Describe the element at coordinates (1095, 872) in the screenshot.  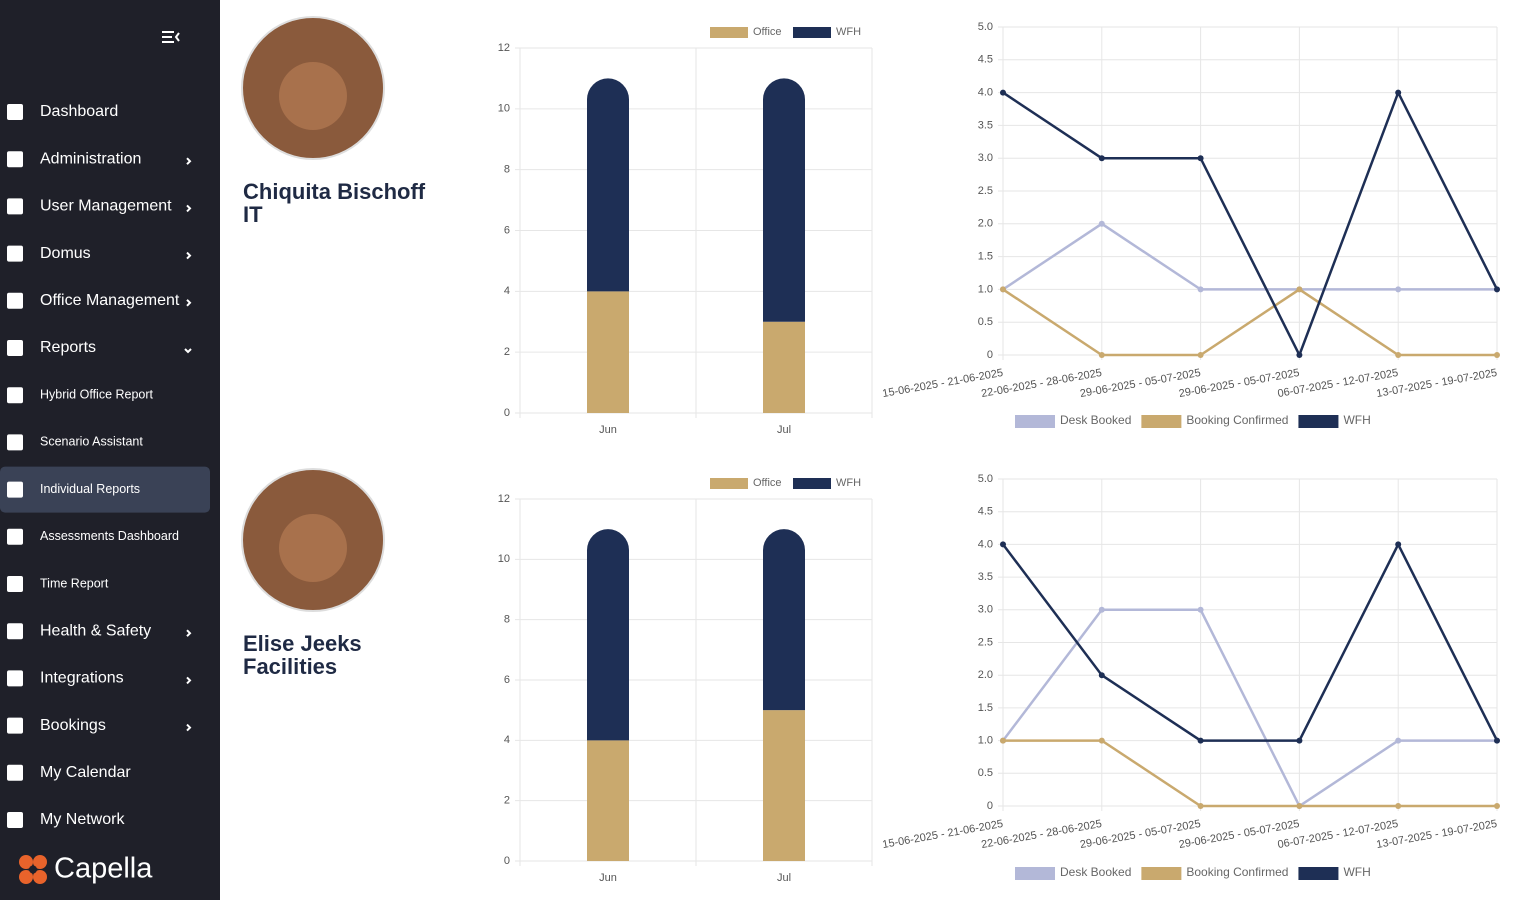
I see `legend-label: Desk Booked` at that location.